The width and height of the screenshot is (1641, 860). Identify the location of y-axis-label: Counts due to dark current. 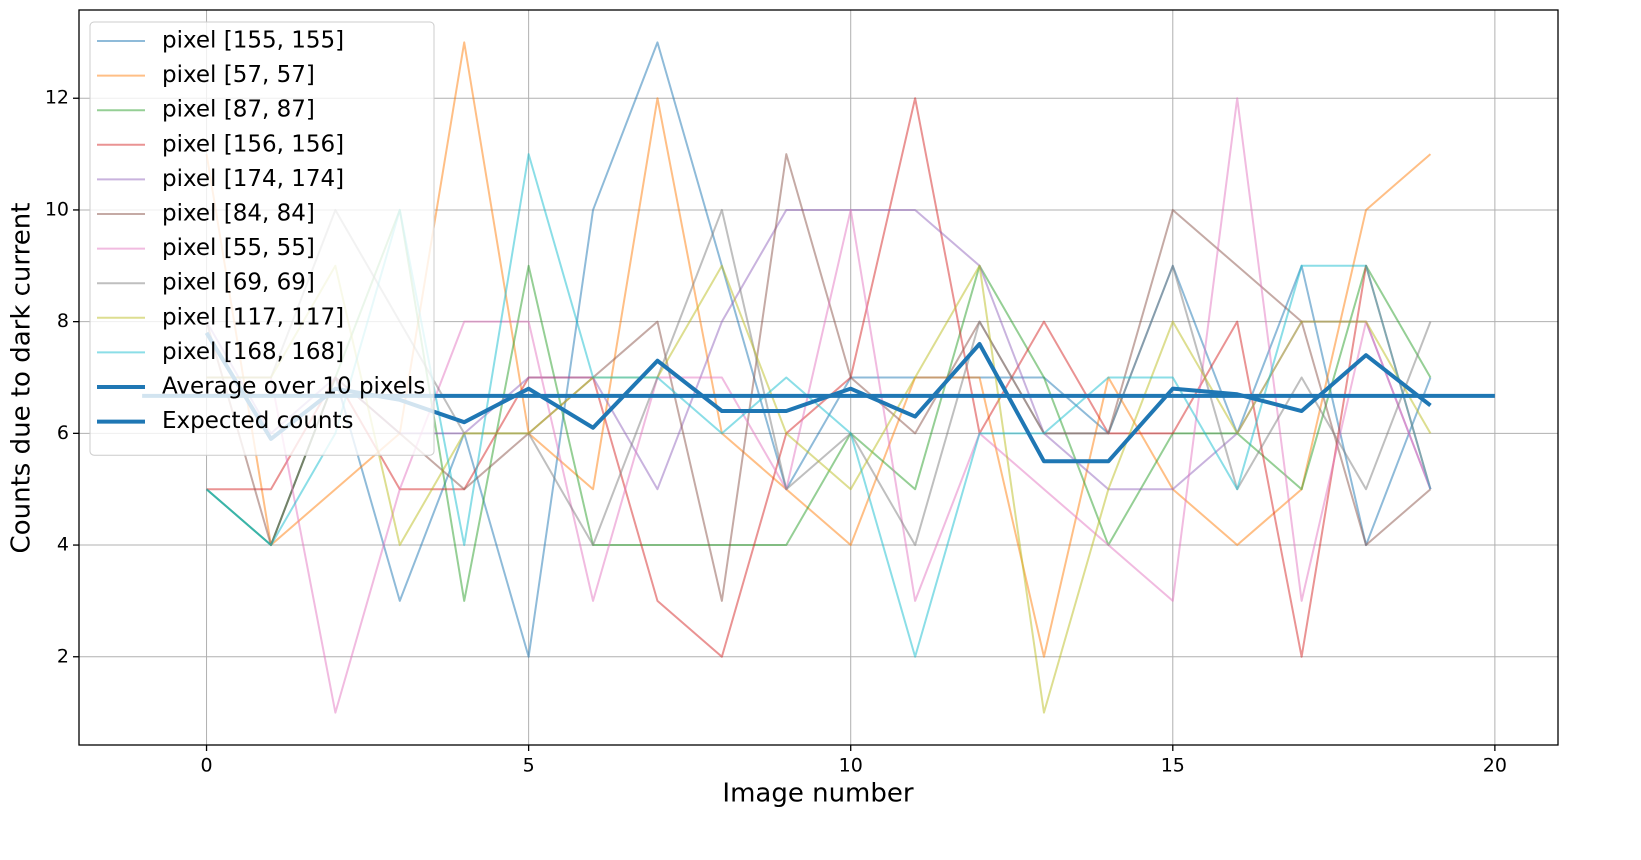
(22, 378).